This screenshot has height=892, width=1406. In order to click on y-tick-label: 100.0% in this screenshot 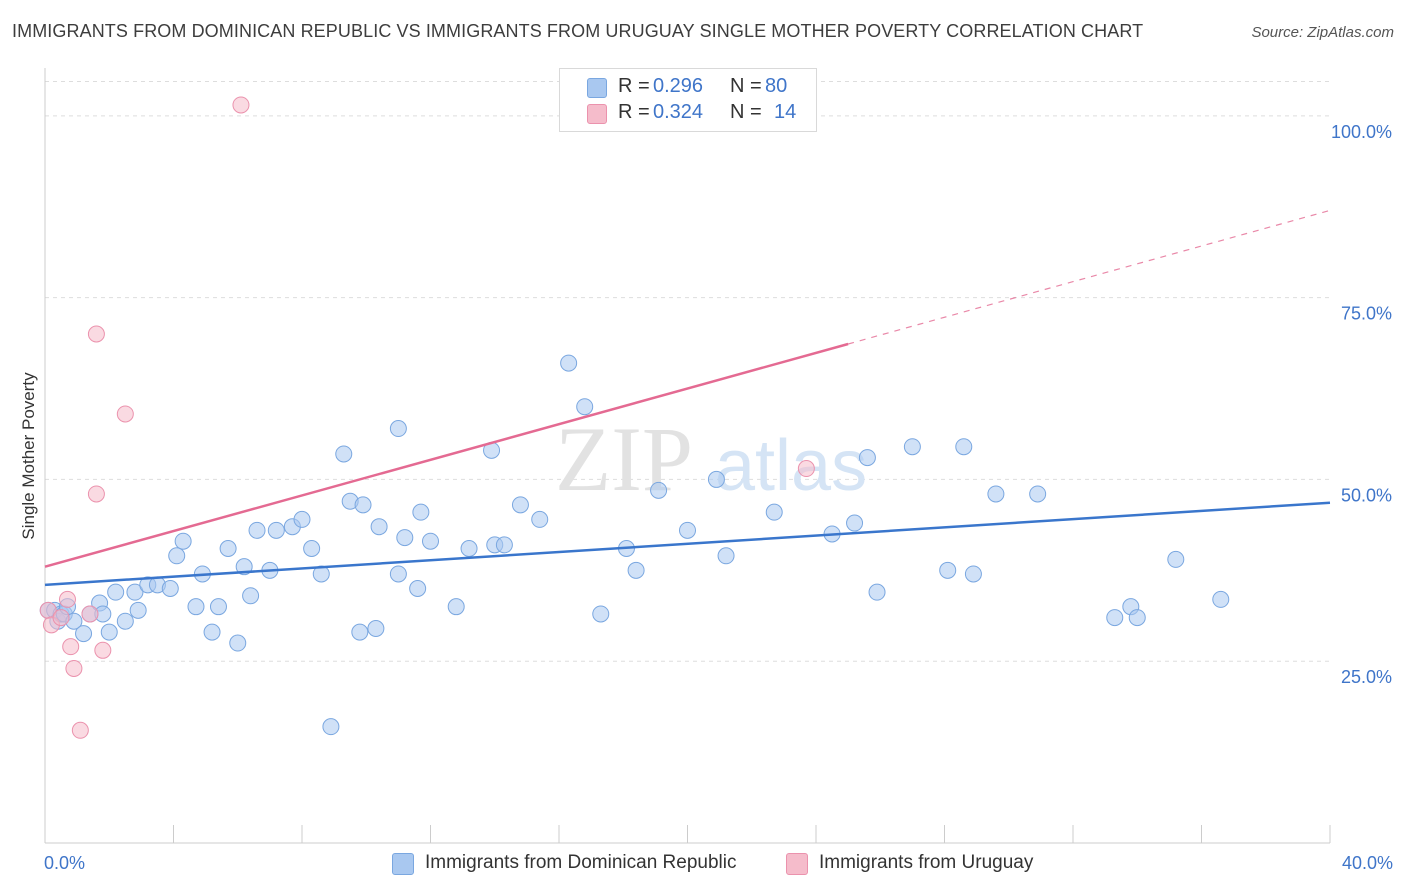, I will do `click(1361, 132)`.